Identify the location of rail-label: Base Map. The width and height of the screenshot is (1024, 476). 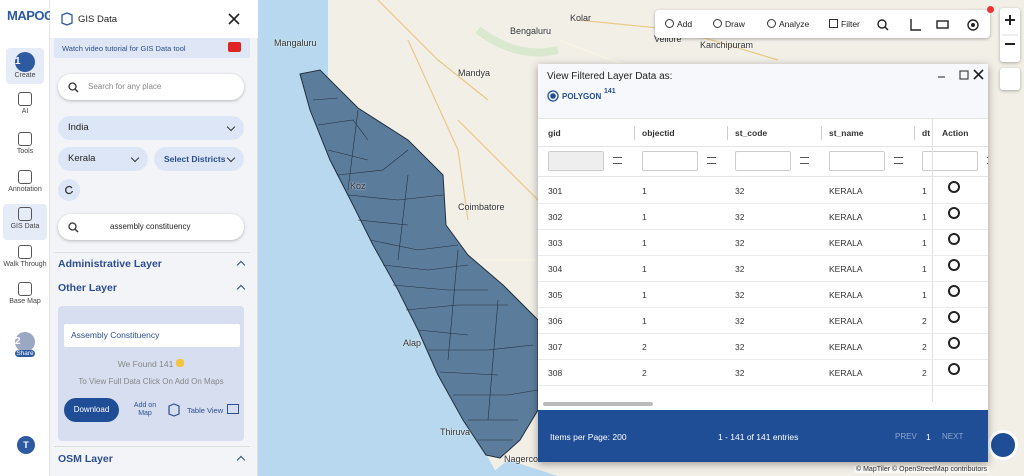
(25, 301).